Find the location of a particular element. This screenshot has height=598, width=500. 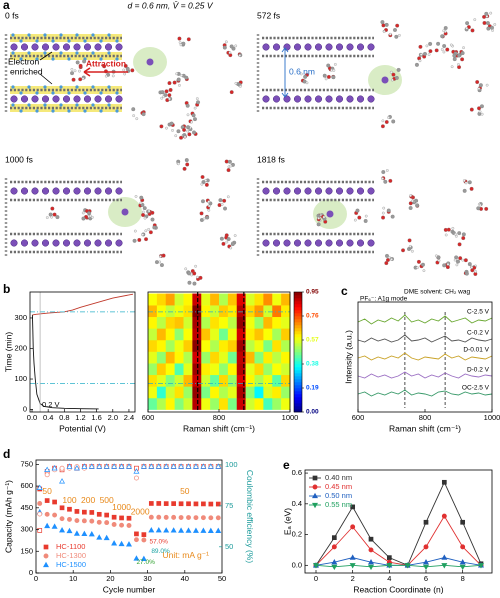

panel-label: a is located at coordinates (6, 6).